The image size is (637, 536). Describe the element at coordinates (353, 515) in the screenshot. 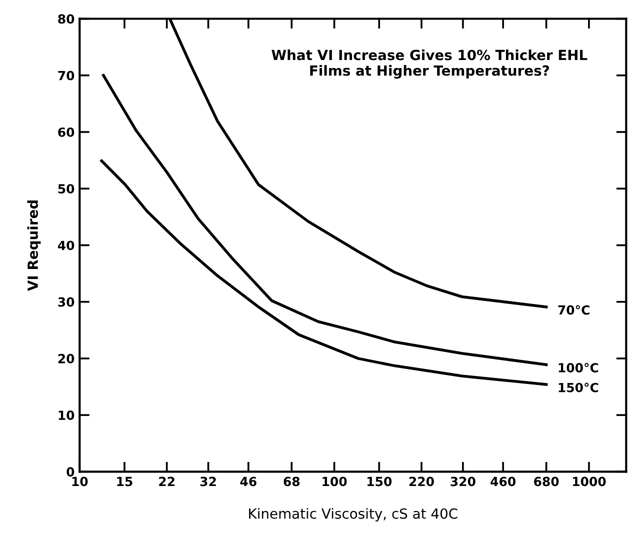

I see `x-axis-title: Kinematic Viscosity, cS at 40C` at that location.